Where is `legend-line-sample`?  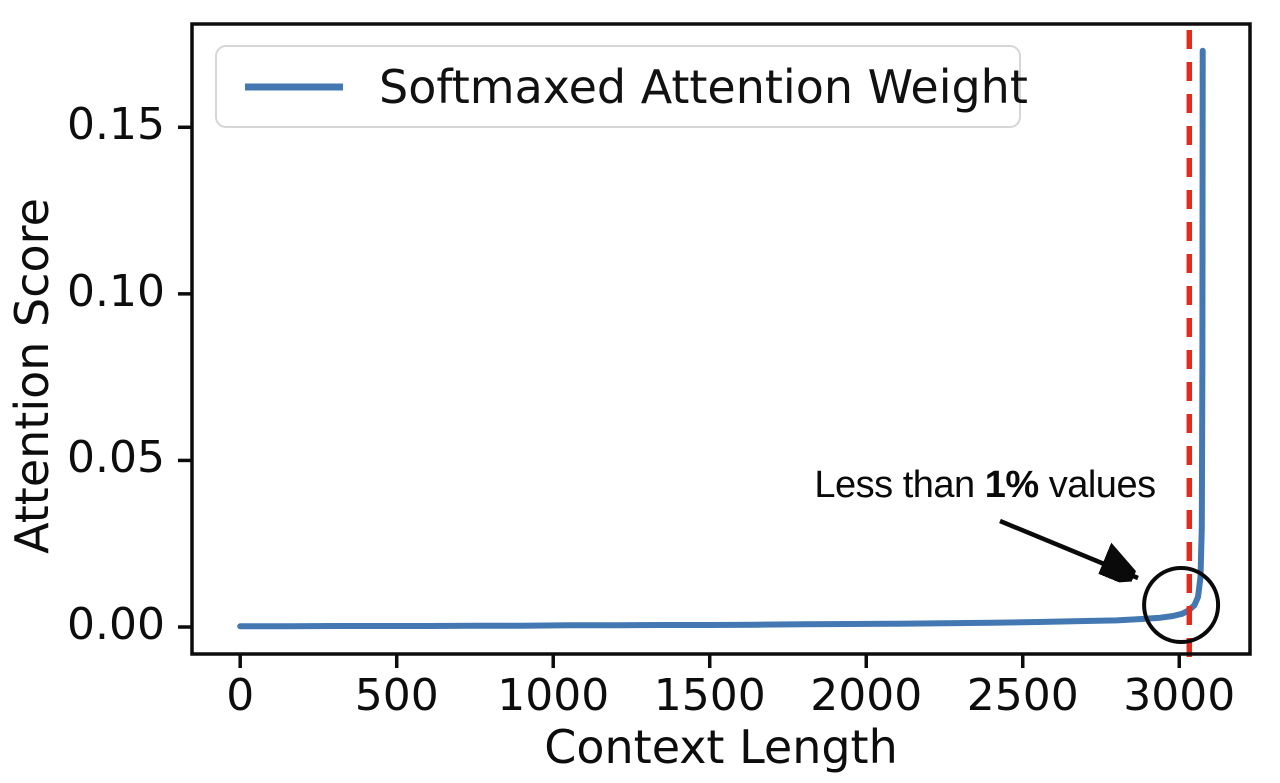
legend-line-sample is located at coordinates (294, 86).